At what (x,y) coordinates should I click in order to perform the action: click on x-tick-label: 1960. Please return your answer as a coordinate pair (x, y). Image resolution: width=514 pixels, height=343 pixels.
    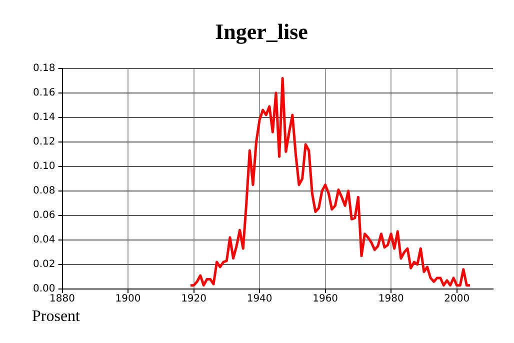
    Looking at the image, I should click on (325, 299).